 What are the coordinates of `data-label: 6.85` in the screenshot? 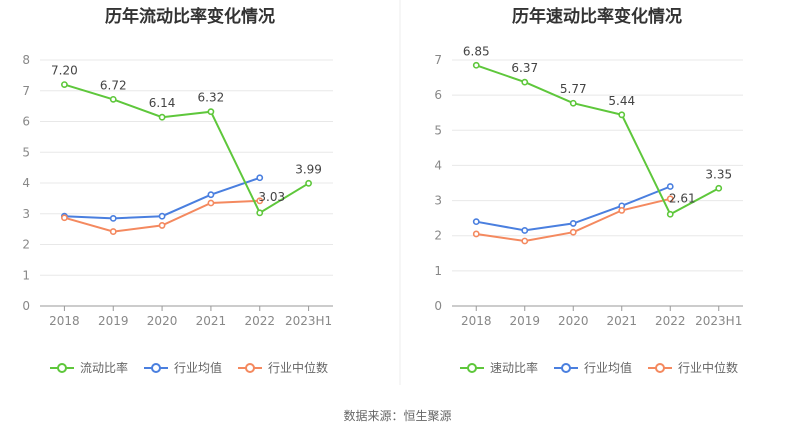 It's located at (476, 51).